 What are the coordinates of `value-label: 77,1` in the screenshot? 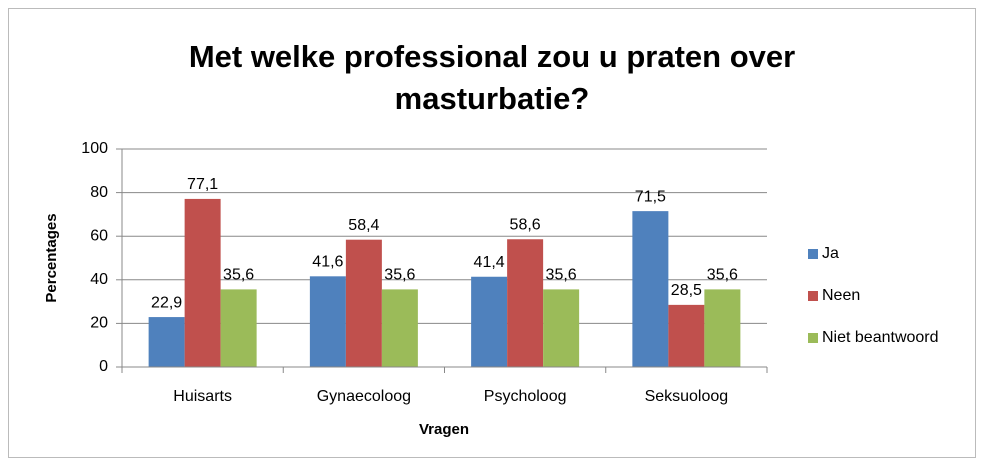 It's located at (202, 184).